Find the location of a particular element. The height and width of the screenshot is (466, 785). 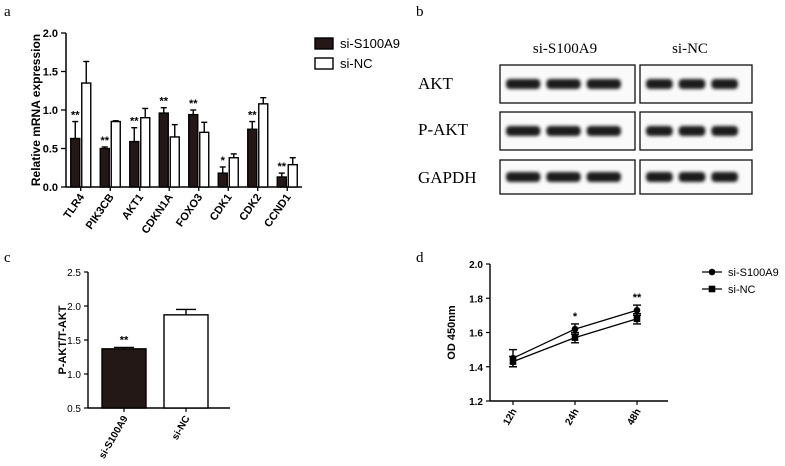

x-tick-label: 24h is located at coordinates (572, 417).